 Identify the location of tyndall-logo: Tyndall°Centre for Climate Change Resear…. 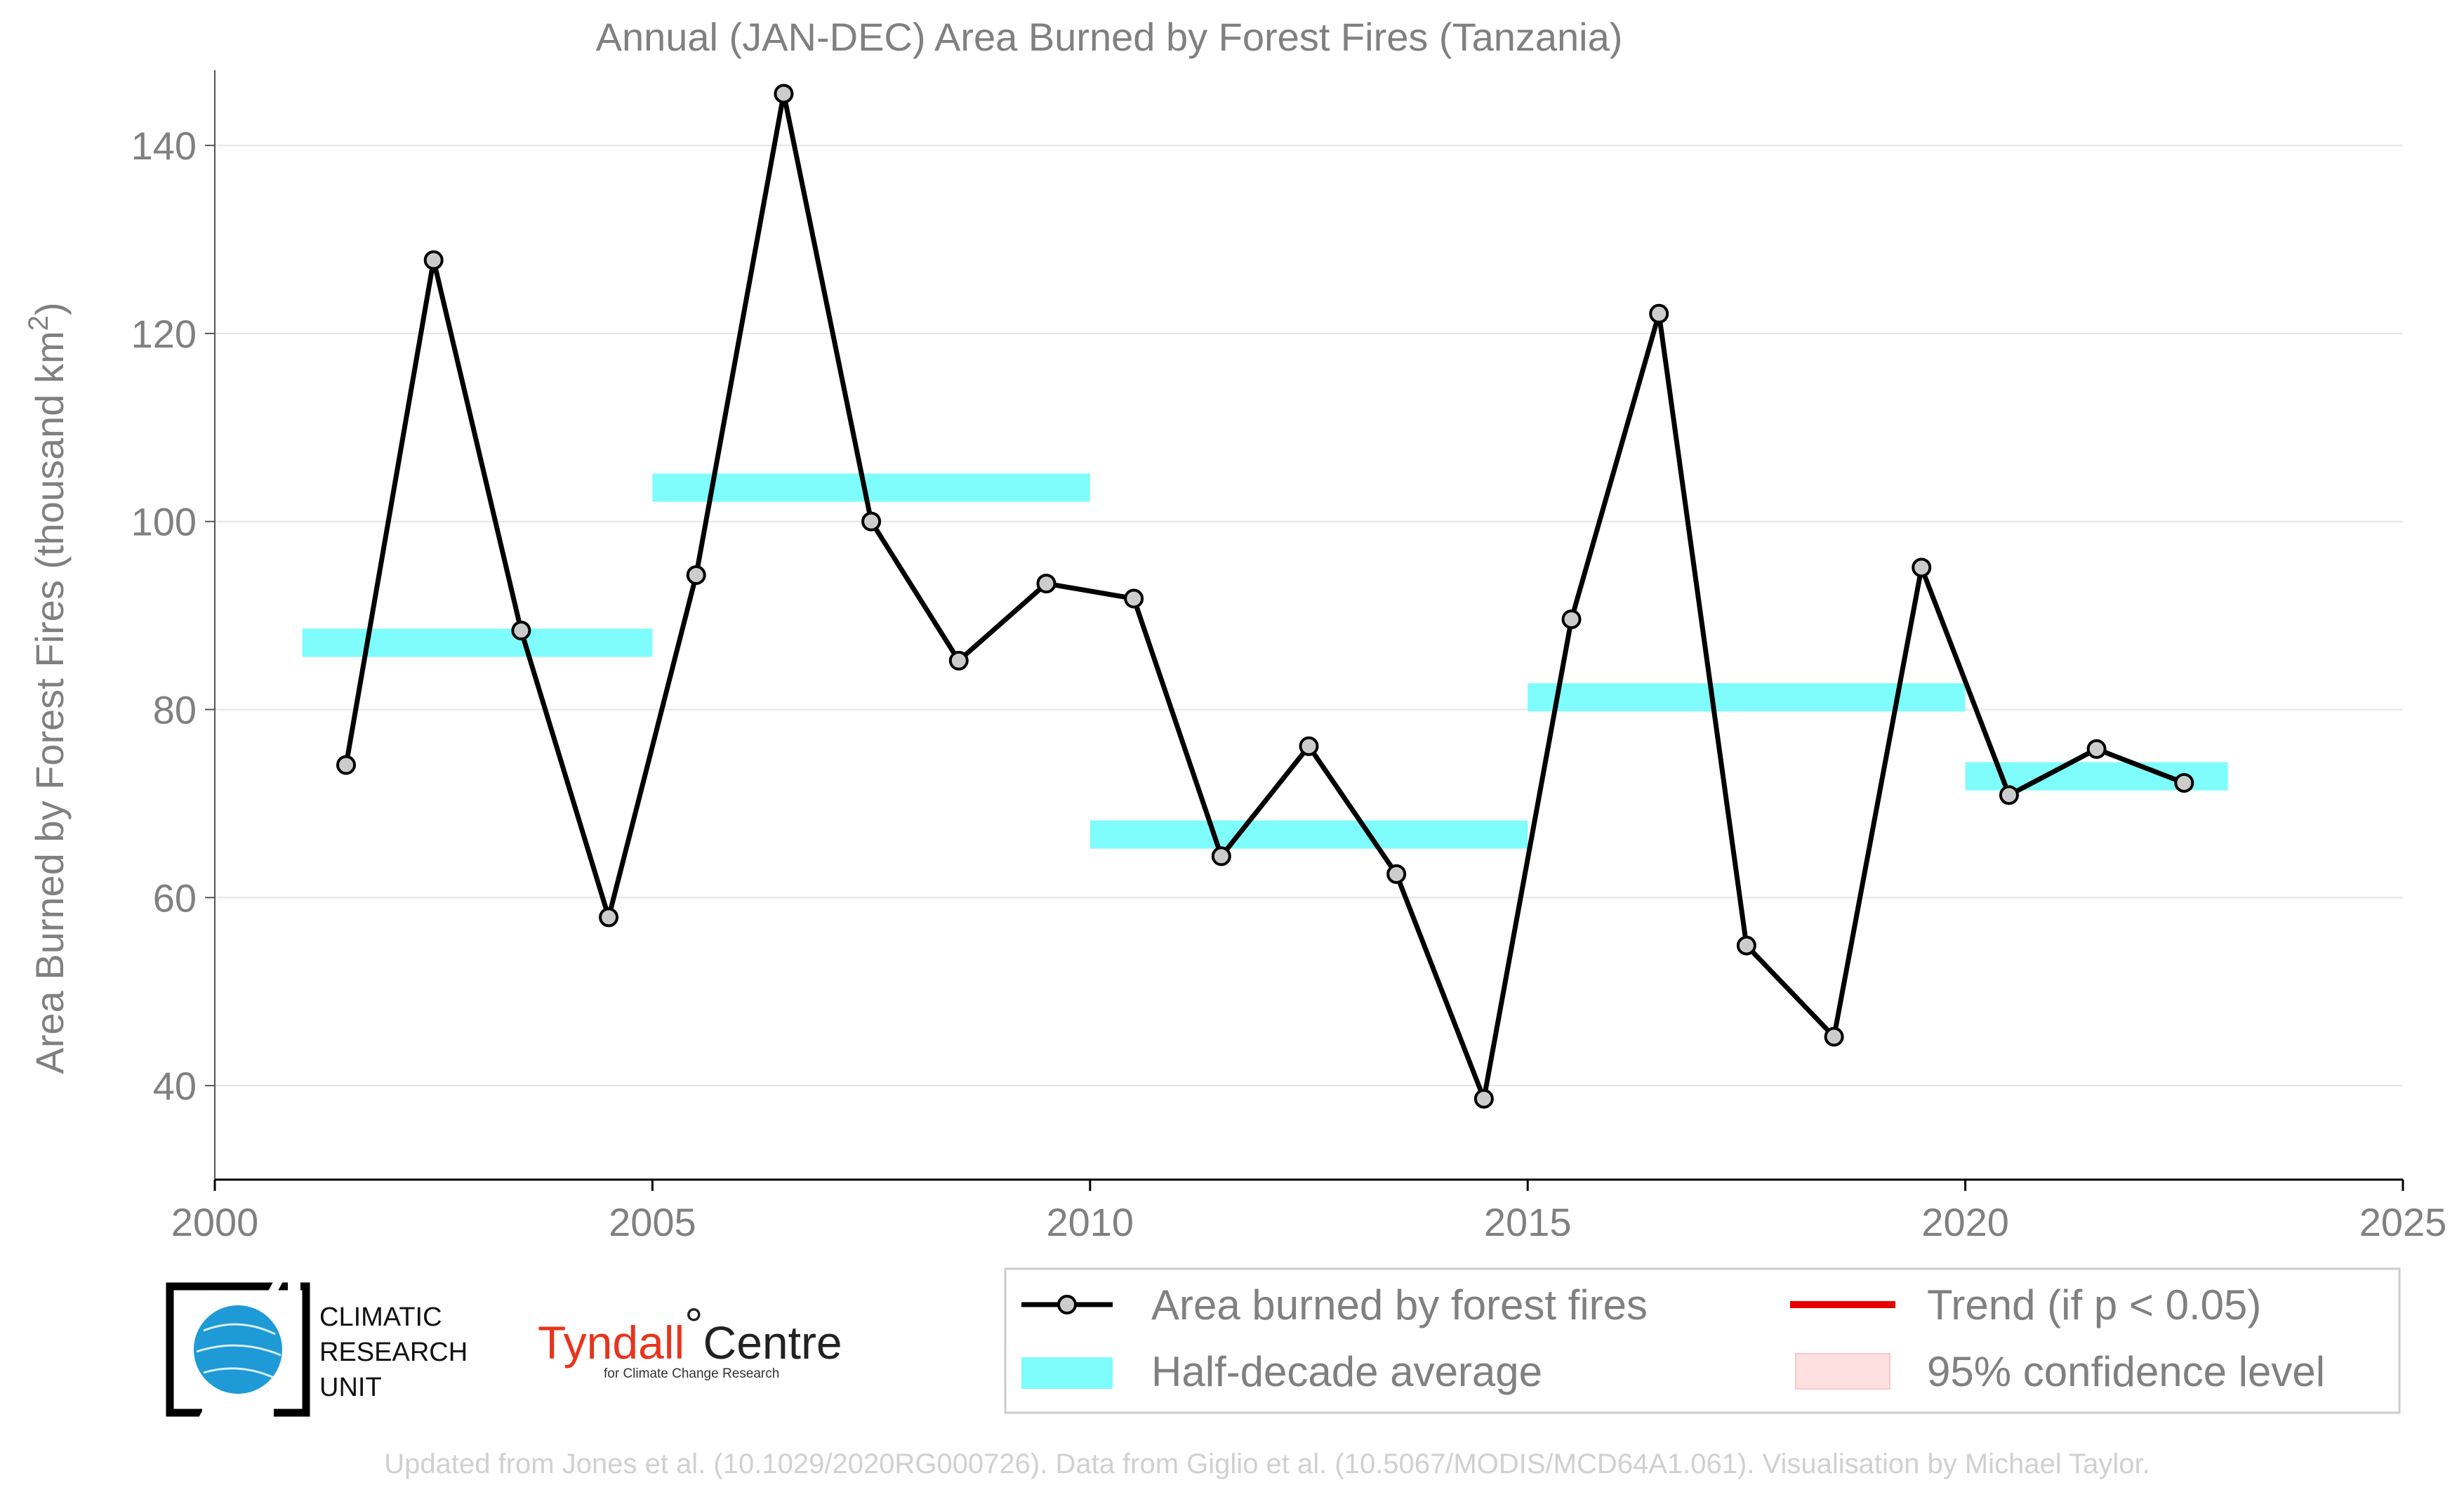
(690, 1339).